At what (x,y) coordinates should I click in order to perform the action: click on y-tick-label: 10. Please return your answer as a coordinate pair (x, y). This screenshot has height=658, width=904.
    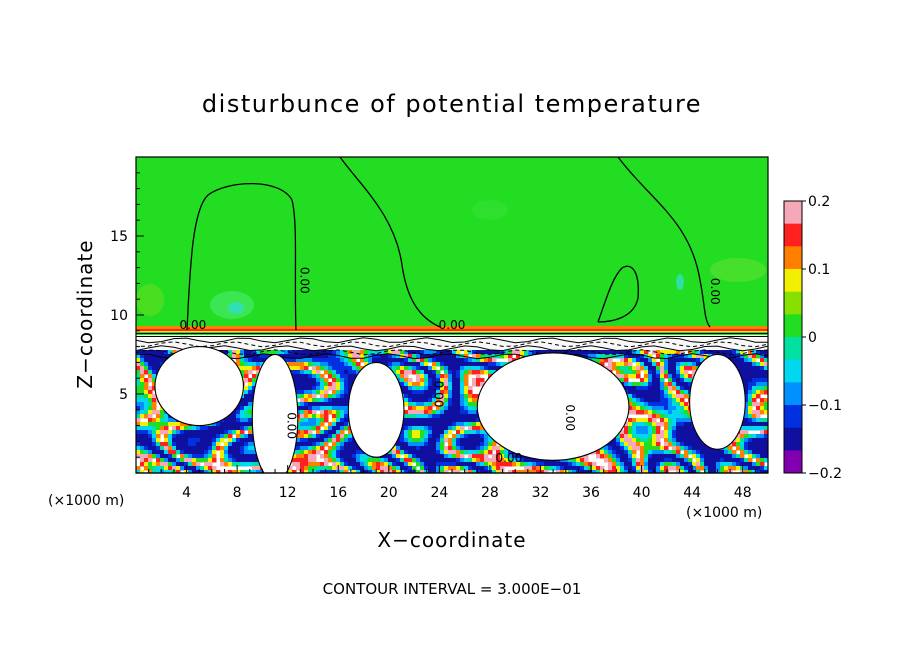
    Looking at the image, I should click on (119, 316).